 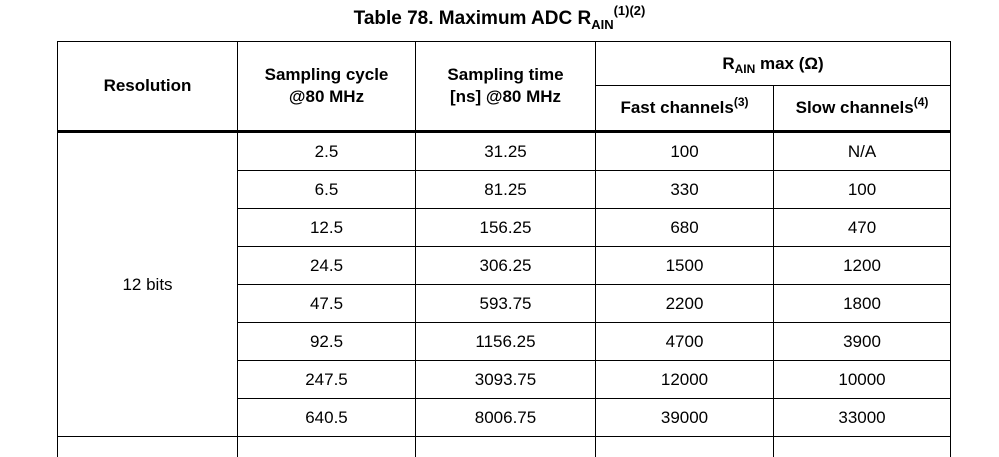 I want to click on table-caption: Table 78. Maximum ADC RAIN(1)(2), so click(x=499, y=19).